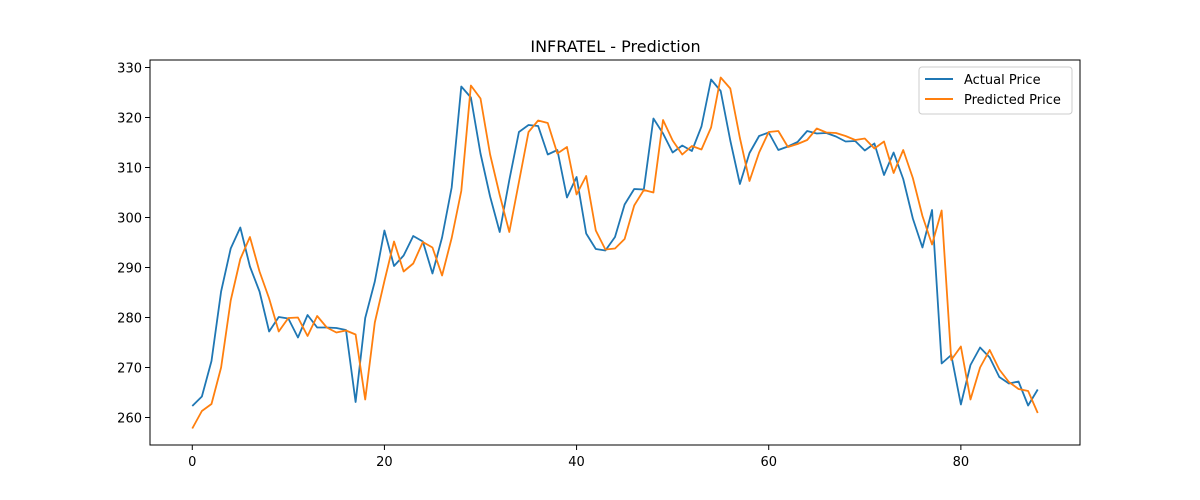  I want to click on x-axis: 0 20 40 60 80, so click(578, 457).